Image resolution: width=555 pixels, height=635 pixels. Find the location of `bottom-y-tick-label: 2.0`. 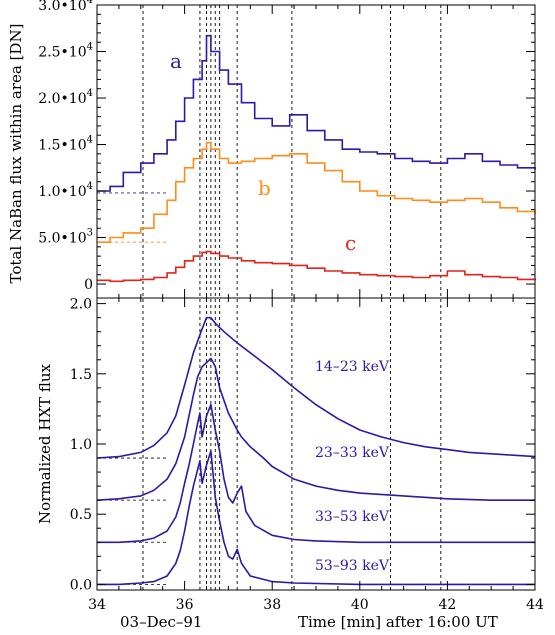

bottom-y-tick-label: 2.0 is located at coordinates (81, 305).